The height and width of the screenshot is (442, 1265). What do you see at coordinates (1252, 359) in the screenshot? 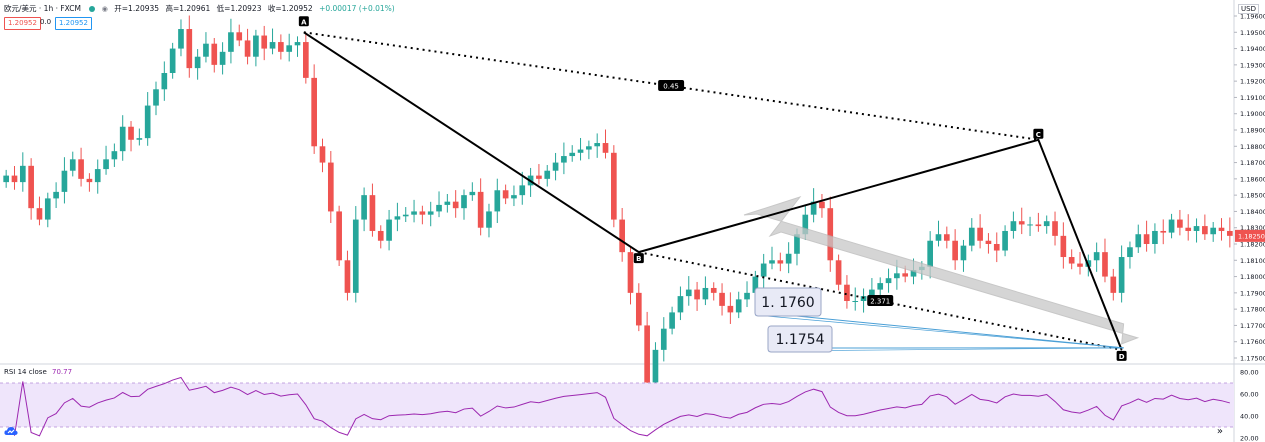
I see `price-tick-label: 1.17500` at bounding box center [1252, 359].